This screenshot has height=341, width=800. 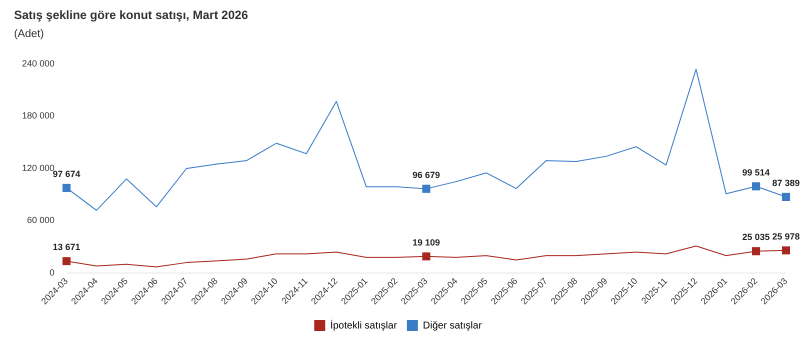 I want to click on data-label: 87 389, so click(x=786, y=183).